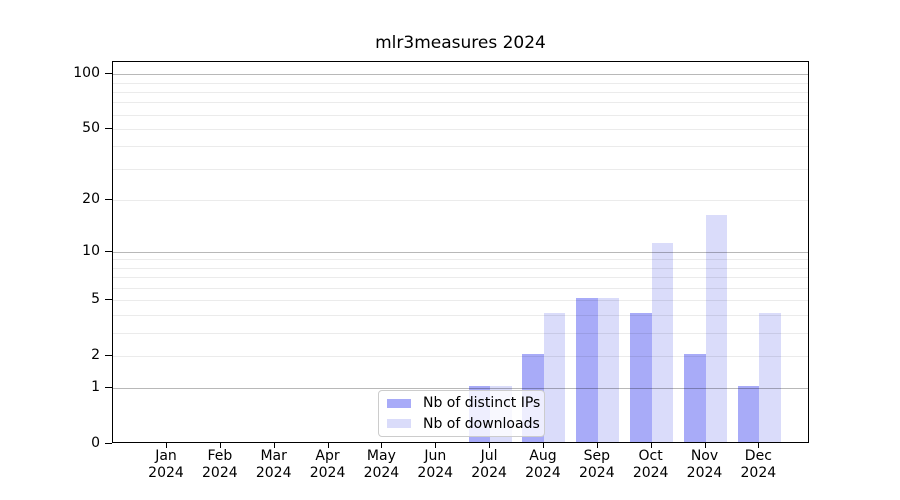 Image resolution: width=900 pixels, height=500 pixels. What do you see at coordinates (399, 403) in the screenshot?
I see `legend-swatch-distinct-ips` at bounding box center [399, 403].